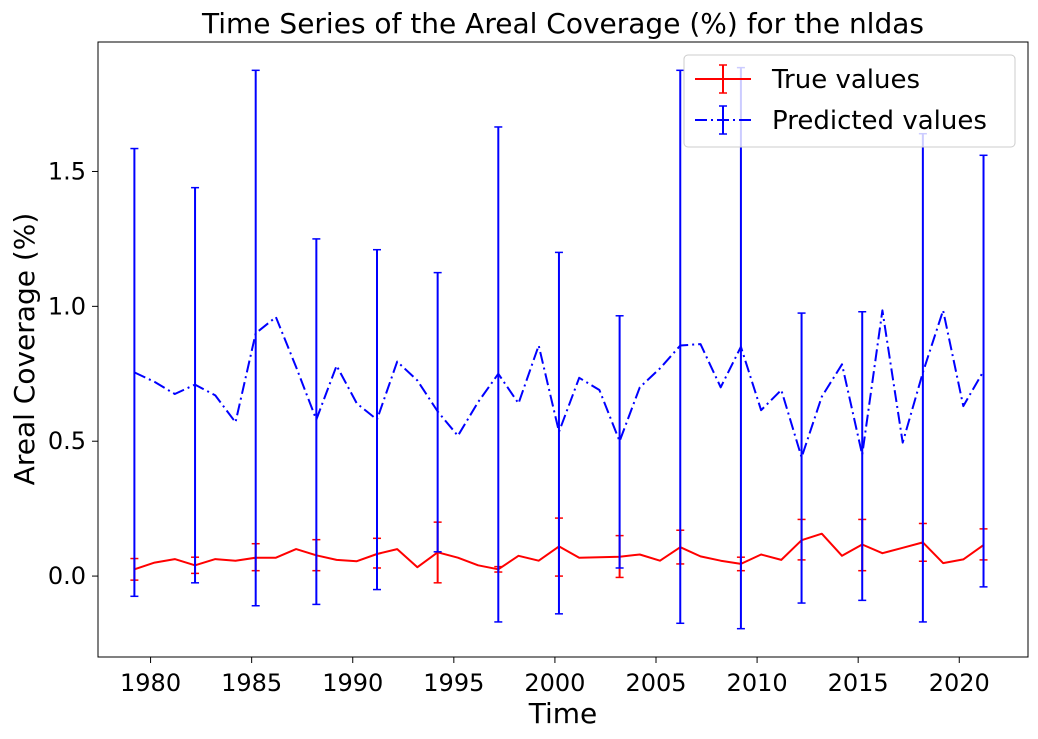 The height and width of the screenshot is (739, 1038). Describe the element at coordinates (845, 80) in the screenshot. I see `legend-label: True values` at that location.